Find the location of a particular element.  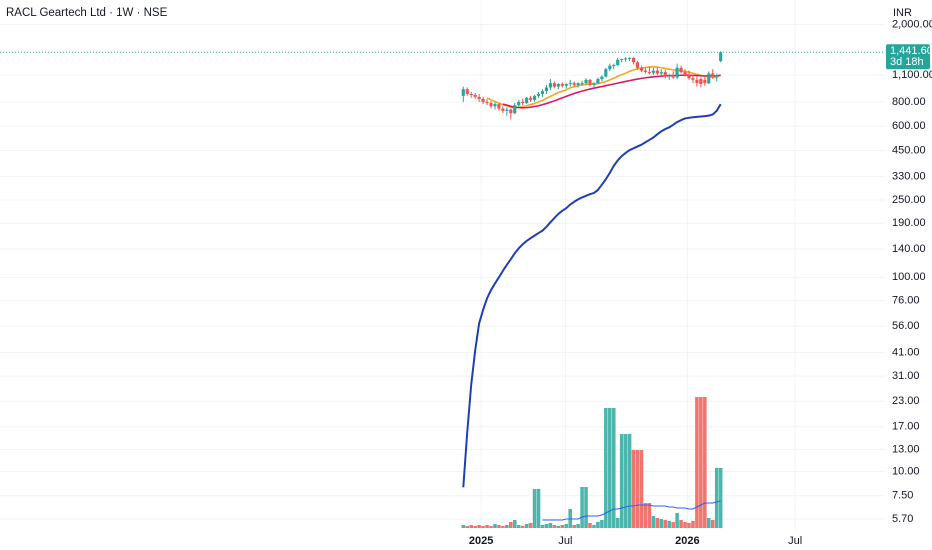

y-tick-label: 2,000.00 is located at coordinates (912, 25).